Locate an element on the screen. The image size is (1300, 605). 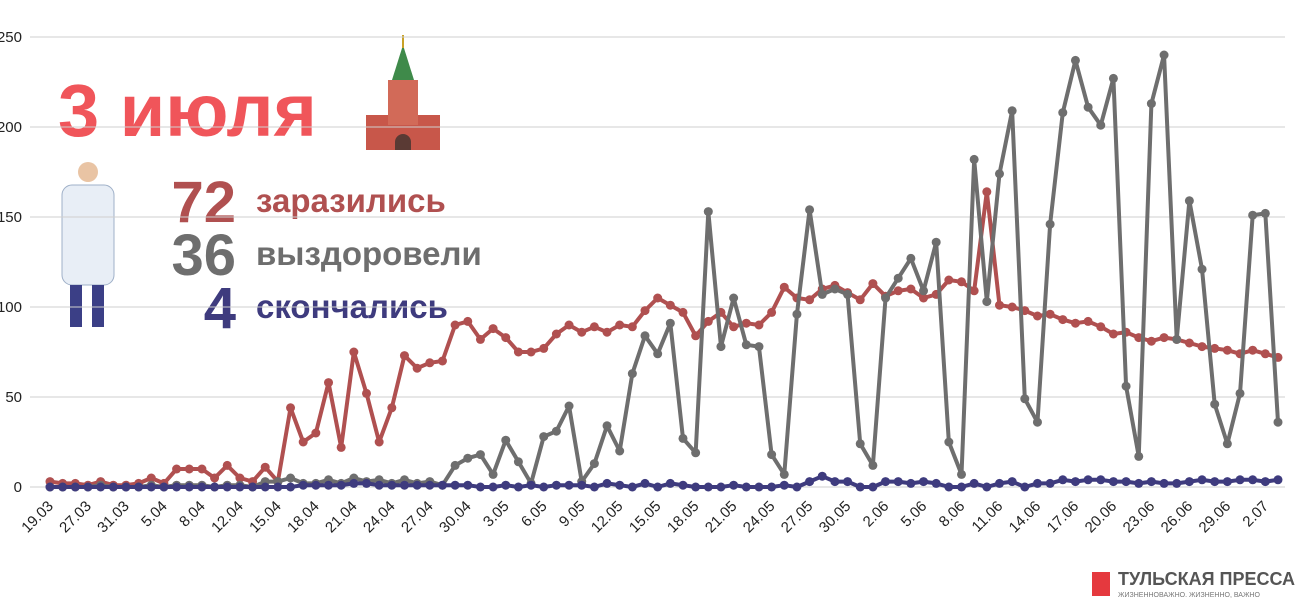
series-line is located at coordinates (664, 481).